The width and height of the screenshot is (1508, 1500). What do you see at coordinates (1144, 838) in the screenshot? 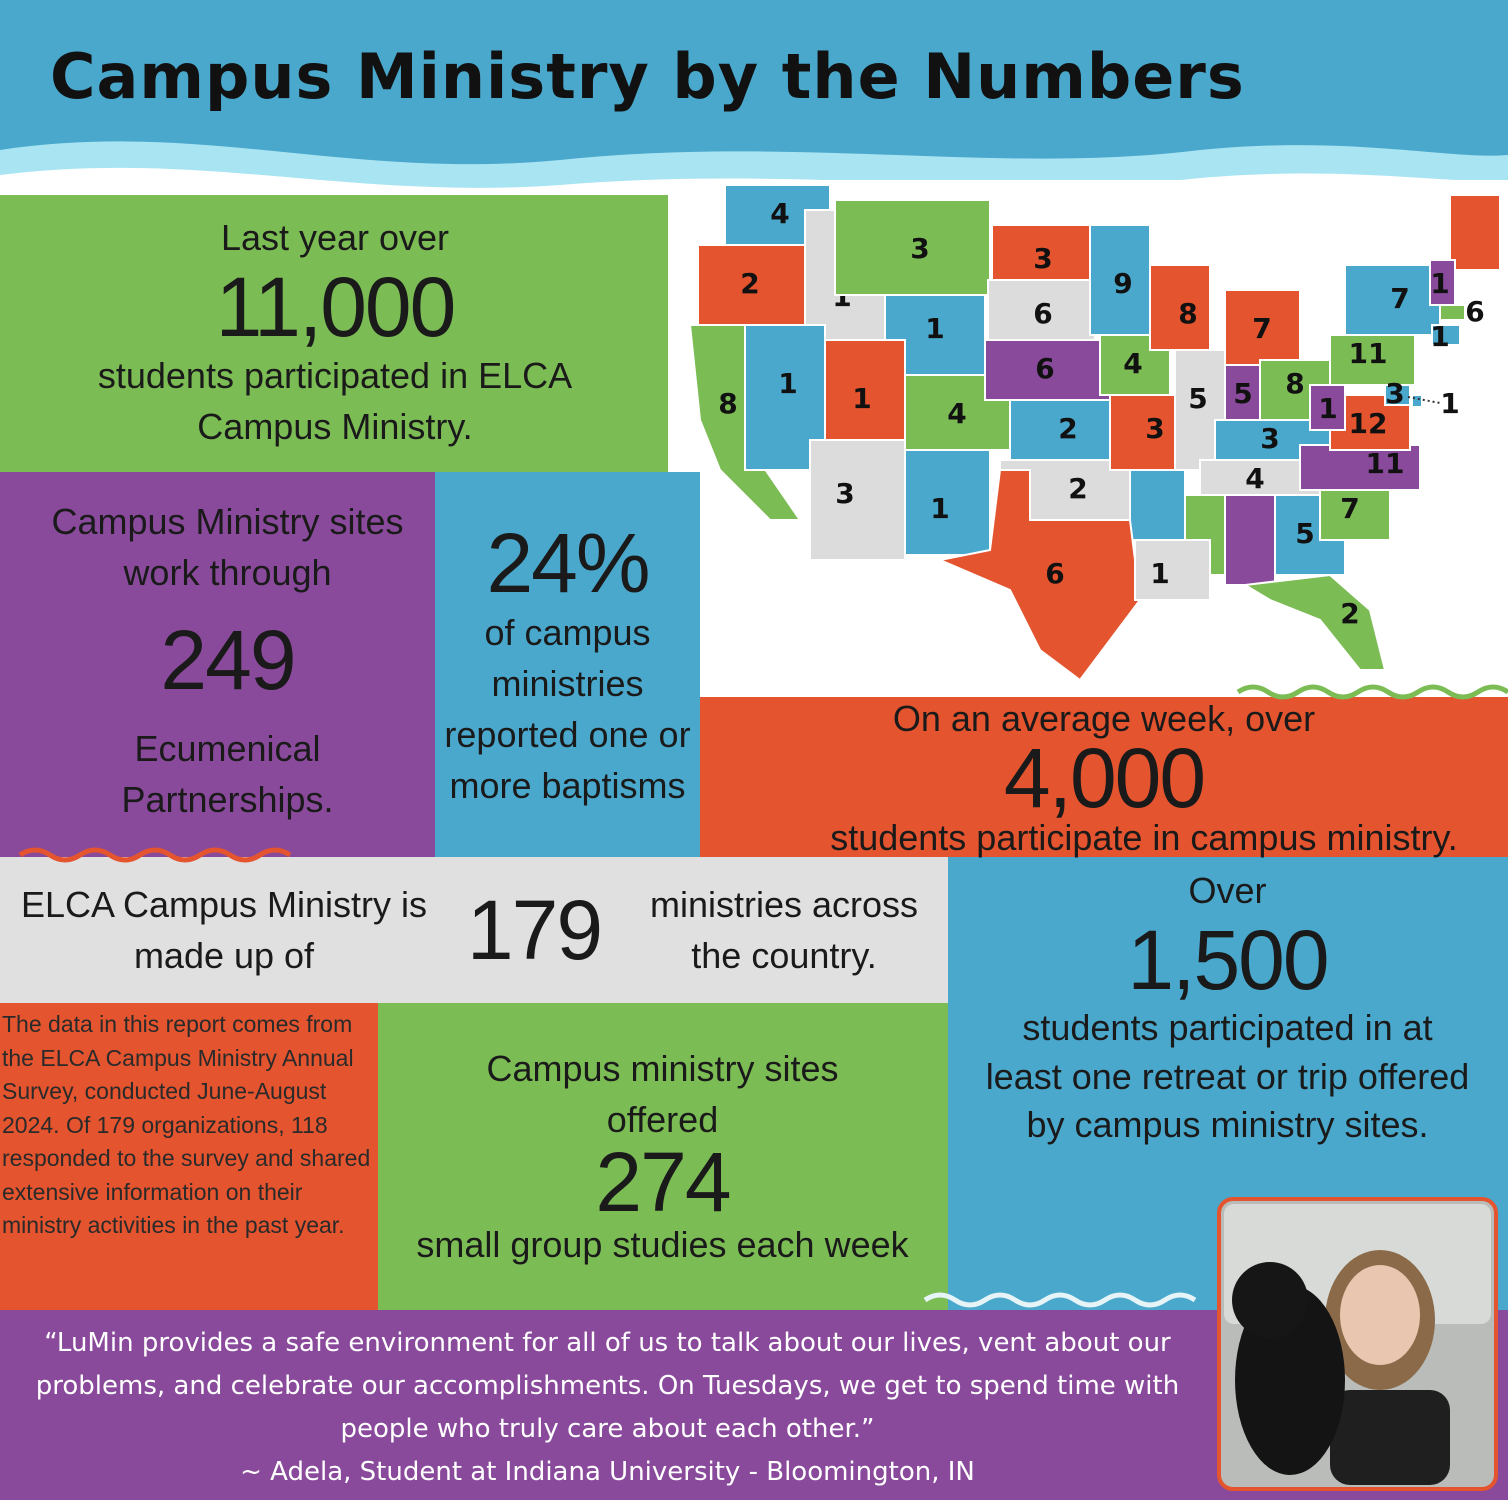
I see `text: students participate in campus ministry.` at bounding box center [1144, 838].